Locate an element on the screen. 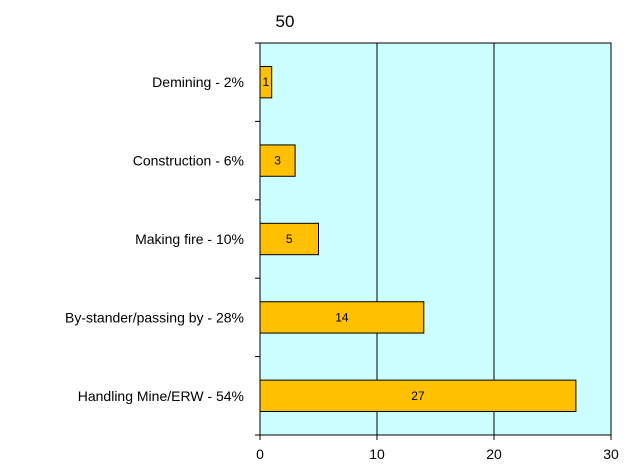 The image size is (633, 468). x-tick-label-0: 0 is located at coordinates (260, 454).